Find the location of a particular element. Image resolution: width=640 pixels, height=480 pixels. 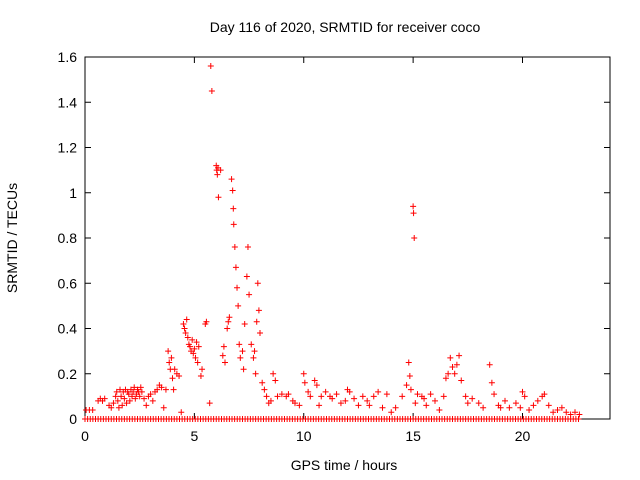

y-tick-label: 0.2 is located at coordinates (68, 374).